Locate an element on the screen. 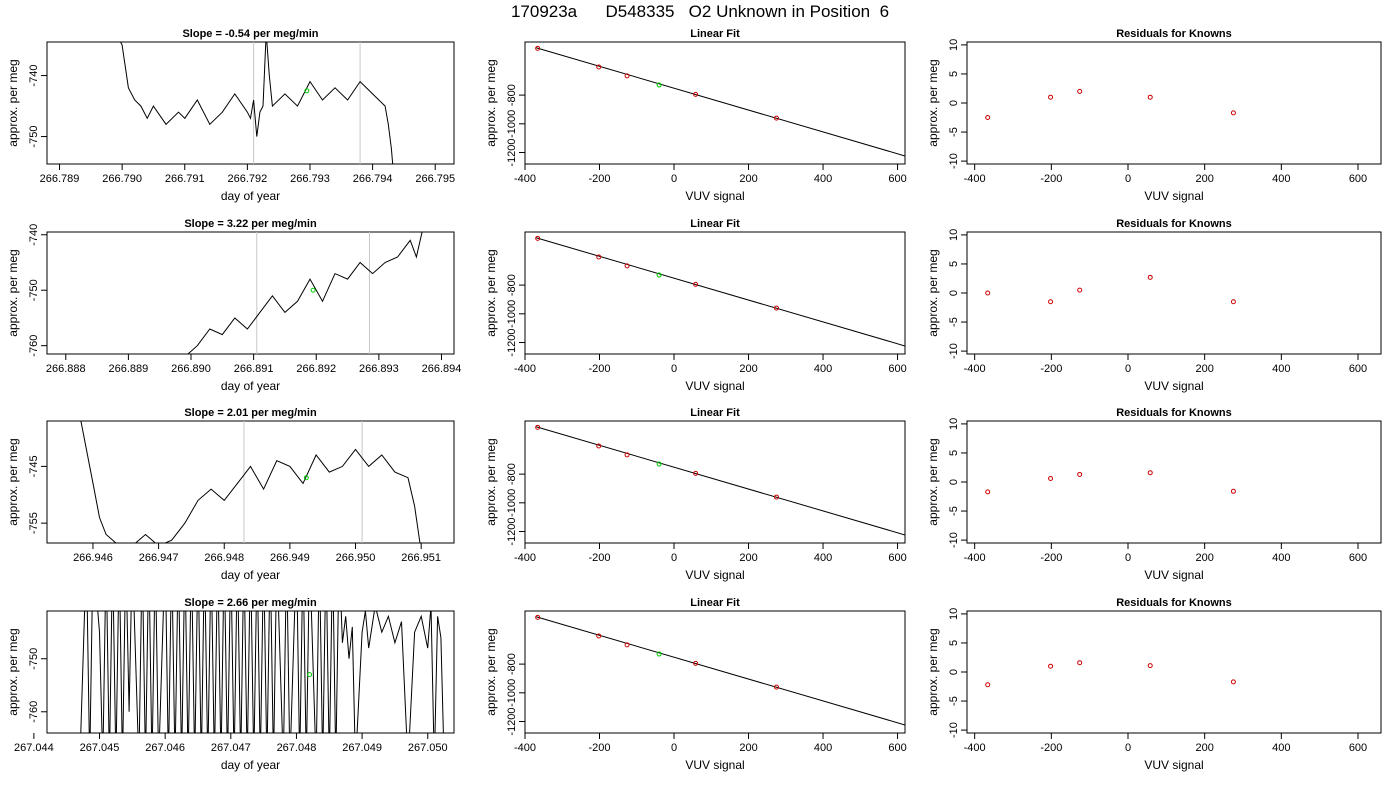  x-tick-label: 266.894 is located at coordinates (442, 369).